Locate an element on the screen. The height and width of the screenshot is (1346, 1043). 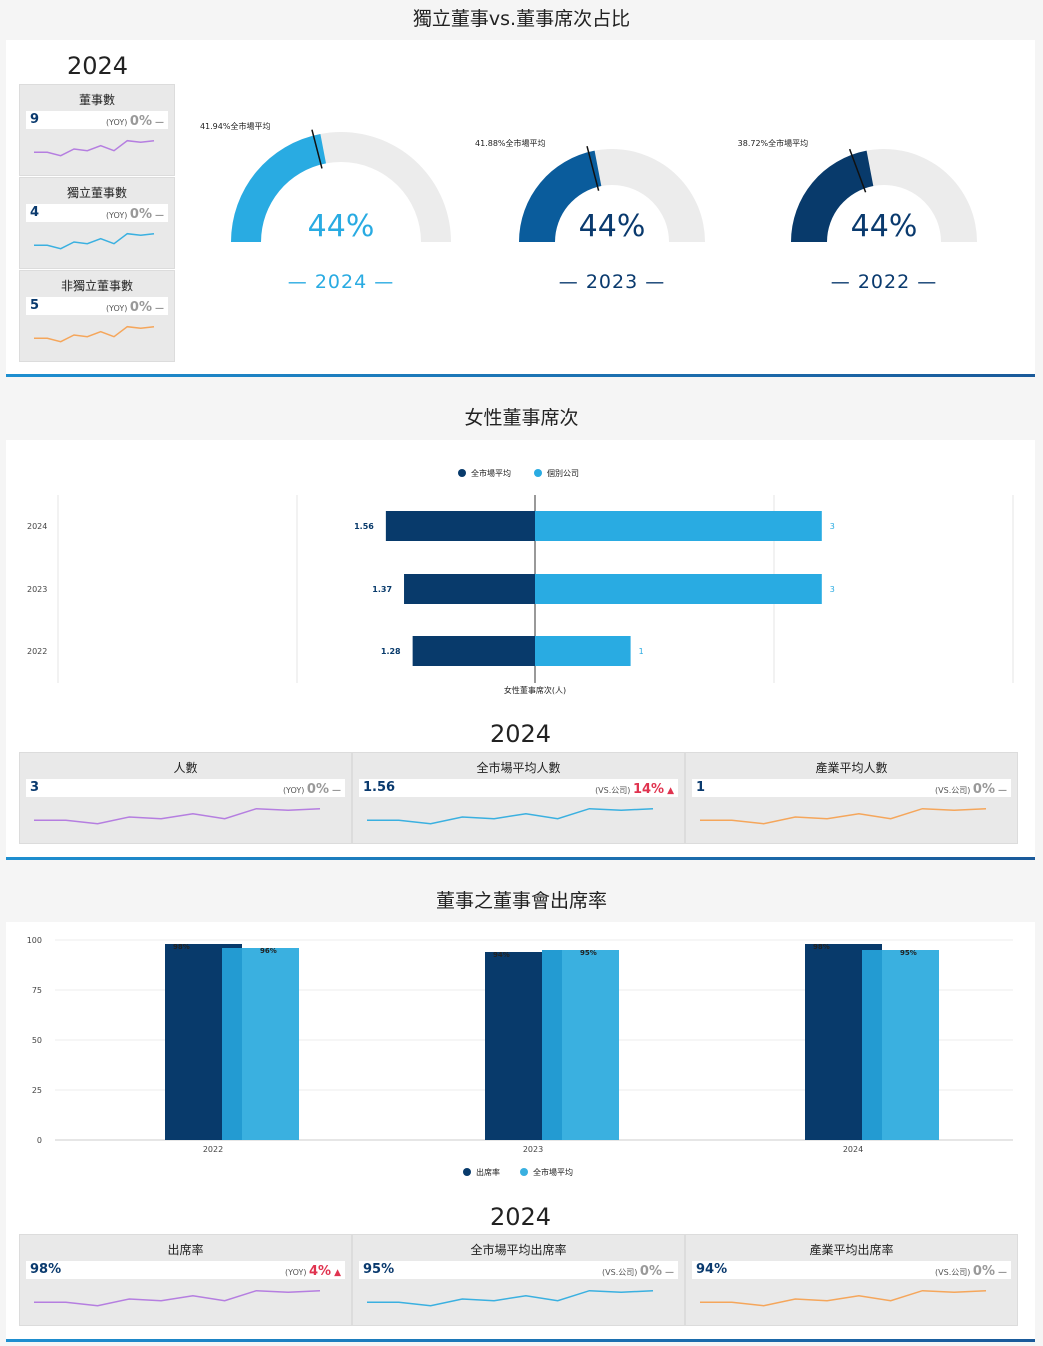
category-label: 2024 is located at coordinates (37, 526).